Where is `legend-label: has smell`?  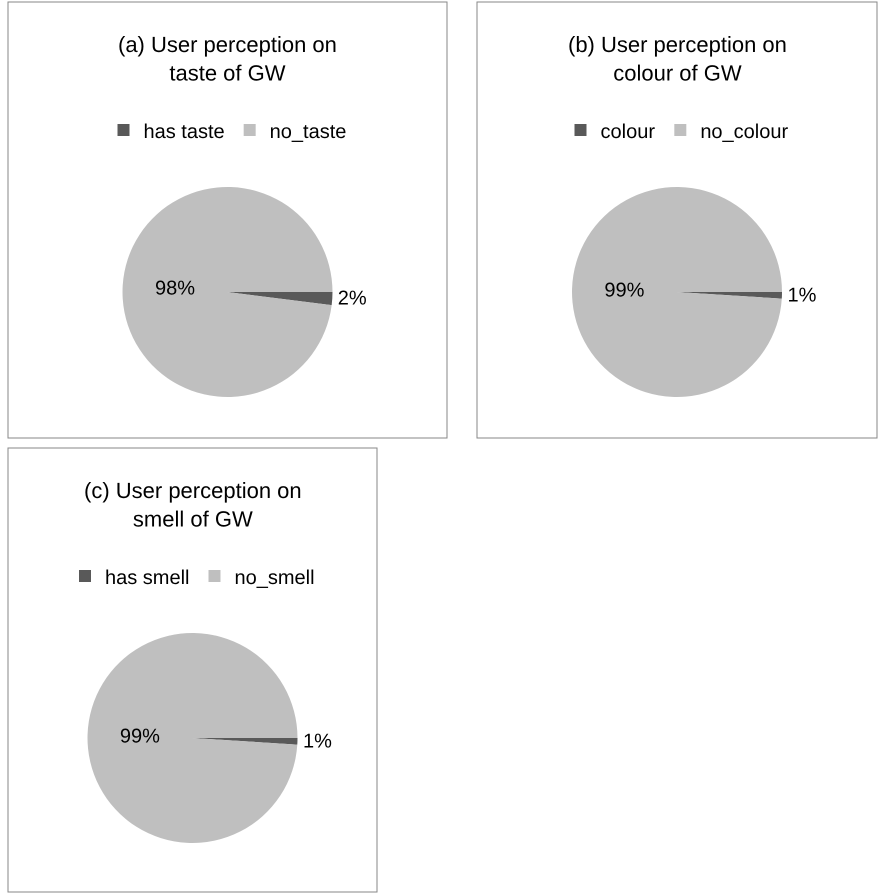 legend-label: has smell is located at coordinates (147, 577).